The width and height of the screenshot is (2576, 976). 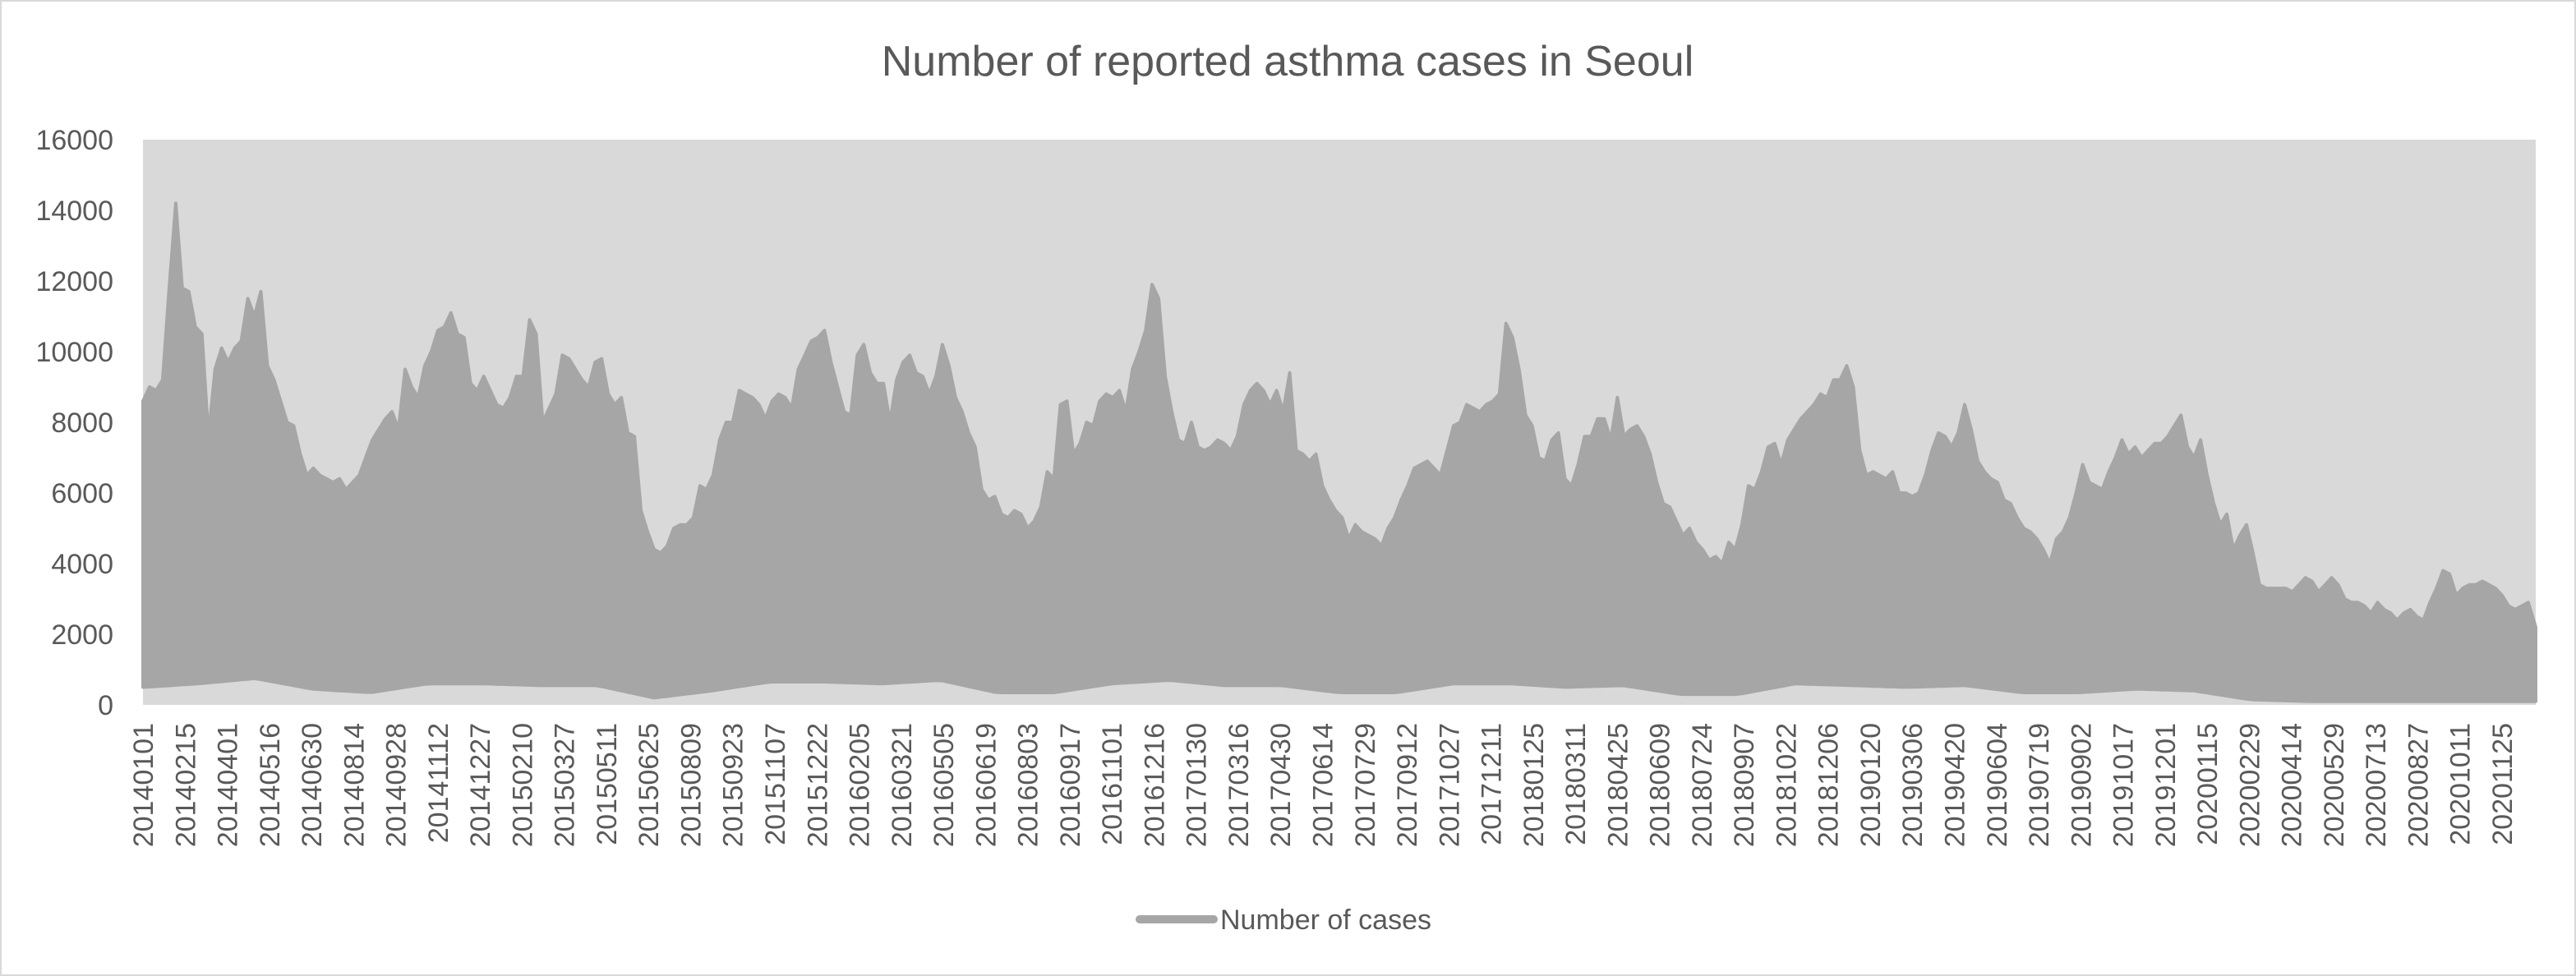 What do you see at coordinates (1786, 785) in the screenshot?
I see `x-tick-label: 20181022` at bounding box center [1786, 785].